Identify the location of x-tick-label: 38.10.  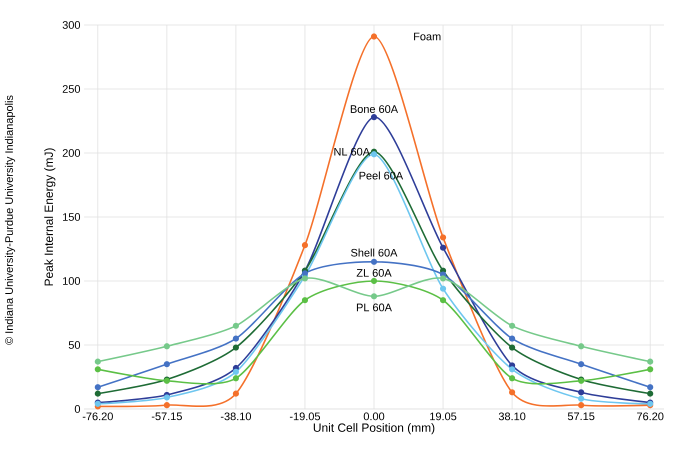
(512, 416).